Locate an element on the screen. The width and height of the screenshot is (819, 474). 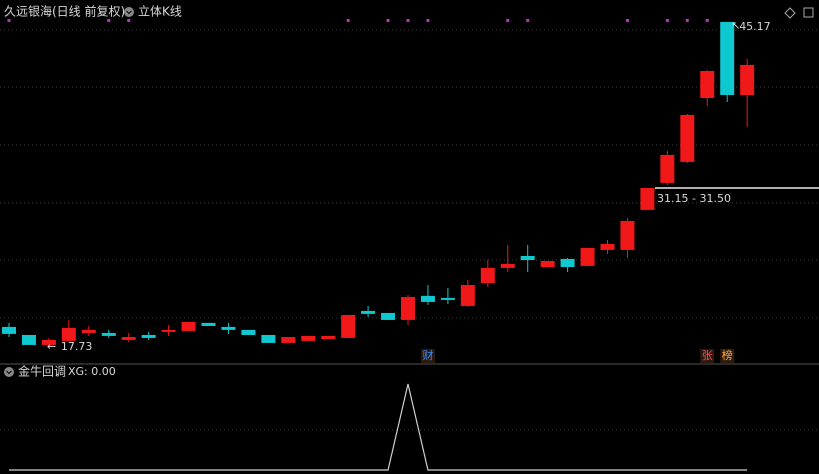
settings-icon is located at coordinates (790, 13).